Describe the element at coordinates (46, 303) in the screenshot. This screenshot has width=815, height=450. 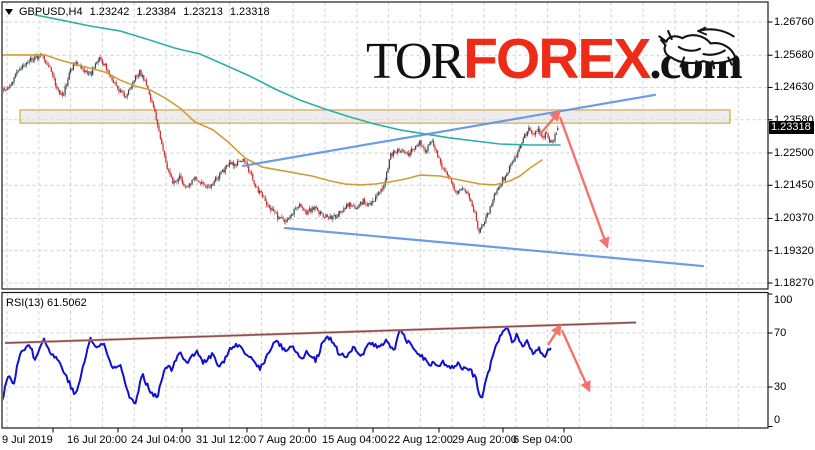
I see `rsi-indicator-label: RSI(13) 61.5062` at that location.